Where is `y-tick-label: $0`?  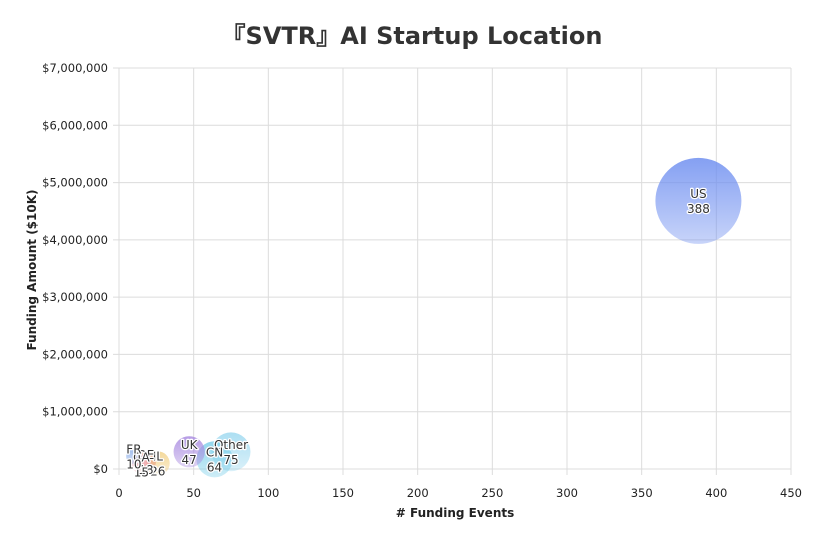
y-tick-label: $0 is located at coordinates (100, 469).